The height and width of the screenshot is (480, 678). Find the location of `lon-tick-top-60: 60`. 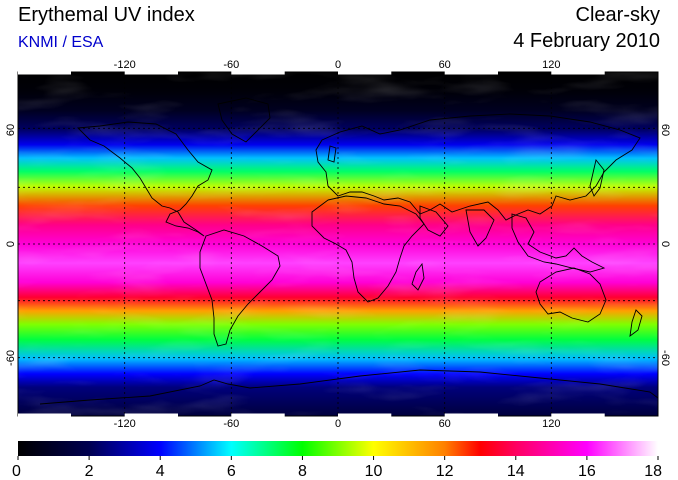

lon-tick-top-60: 60 is located at coordinates (445, 65).